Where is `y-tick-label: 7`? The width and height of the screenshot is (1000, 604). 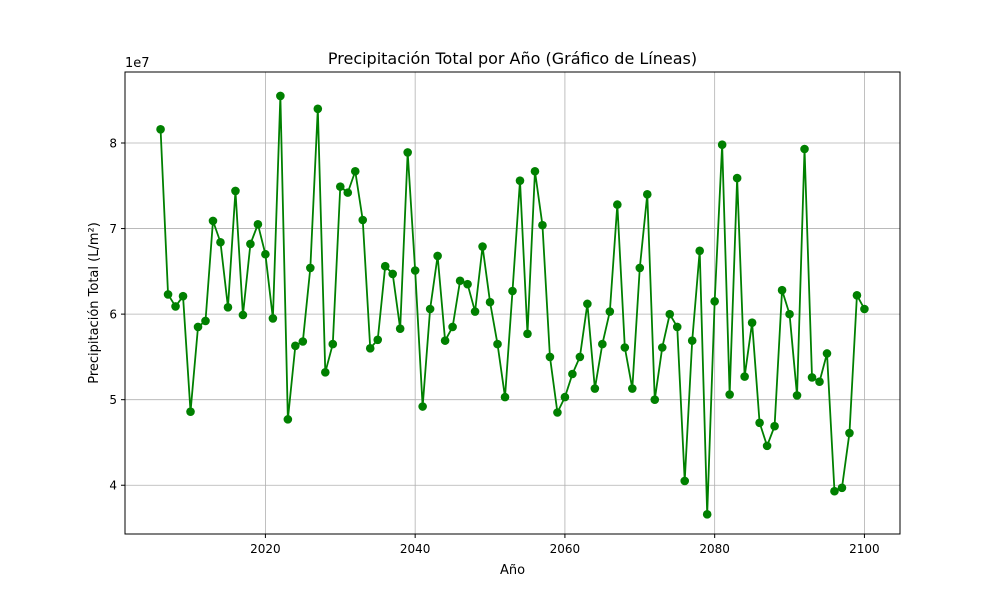 y-tick-label: 7 is located at coordinates (113, 229).